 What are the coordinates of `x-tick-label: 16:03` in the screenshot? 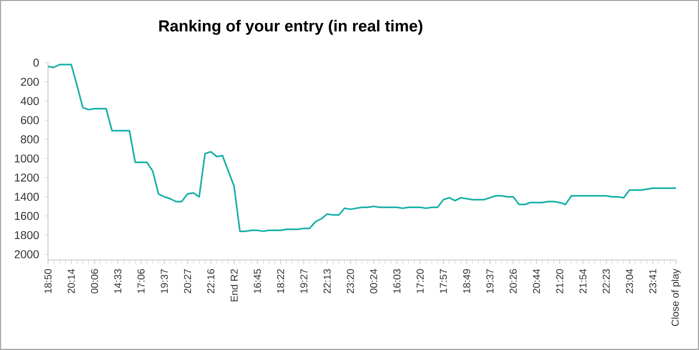 It's located at (396, 281).